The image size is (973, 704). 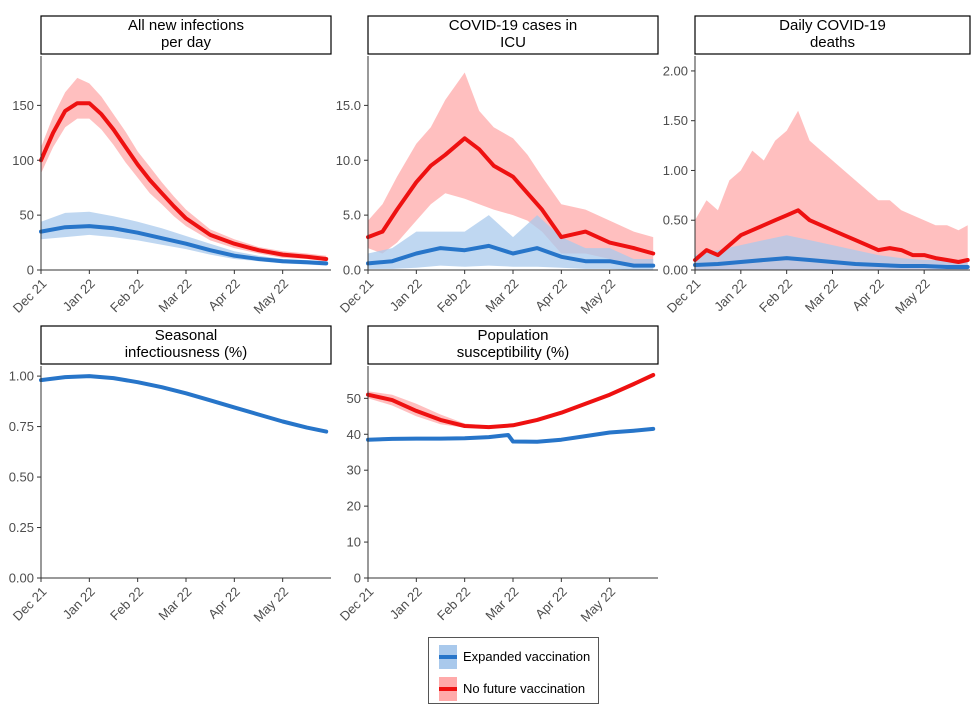 I want to click on panel-title-line: All new infections, so click(x=186, y=25).